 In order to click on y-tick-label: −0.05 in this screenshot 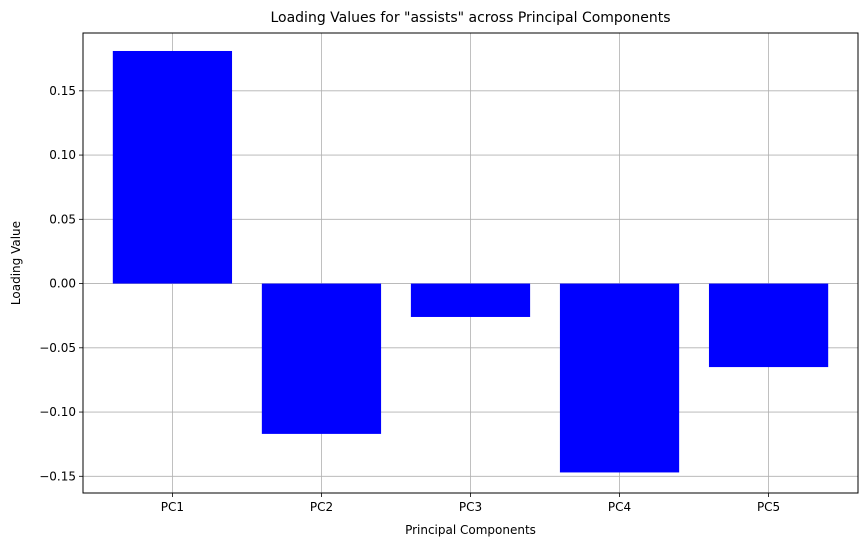, I will do `click(57, 348)`.